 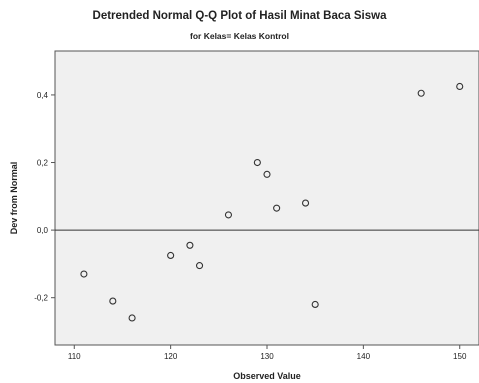 I want to click on x-axis-ticks: 110 120 130 140 150, so click(x=267, y=353).